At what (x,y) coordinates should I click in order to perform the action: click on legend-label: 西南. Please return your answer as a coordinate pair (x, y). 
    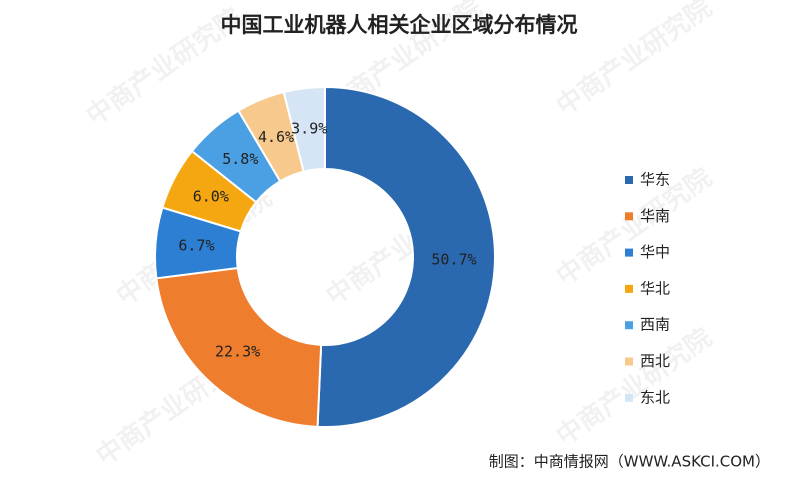
    Looking at the image, I should click on (655, 325).